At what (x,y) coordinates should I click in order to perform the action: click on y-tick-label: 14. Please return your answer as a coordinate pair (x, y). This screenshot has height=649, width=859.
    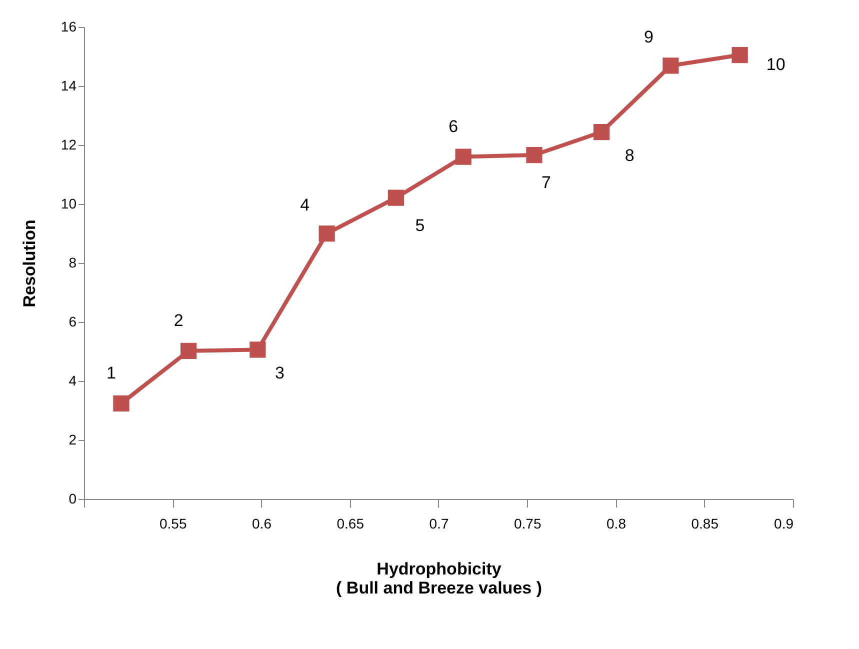
    Looking at the image, I should click on (68, 86).